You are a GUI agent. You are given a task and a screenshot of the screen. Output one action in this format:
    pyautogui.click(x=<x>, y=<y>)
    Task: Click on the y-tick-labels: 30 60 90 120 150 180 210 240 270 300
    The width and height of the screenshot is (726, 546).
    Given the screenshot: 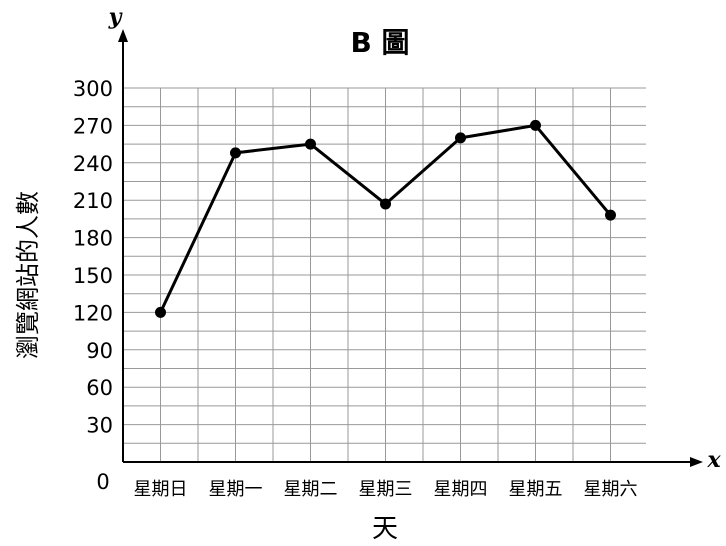 What is the action you would take?
    pyautogui.click(x=93, y=257)
    